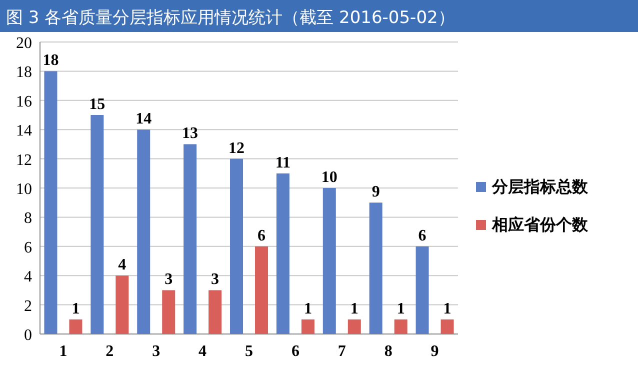 This screenshot has height=365, width=638. I want to click on x-tick-label: 7, so click(342, 351).